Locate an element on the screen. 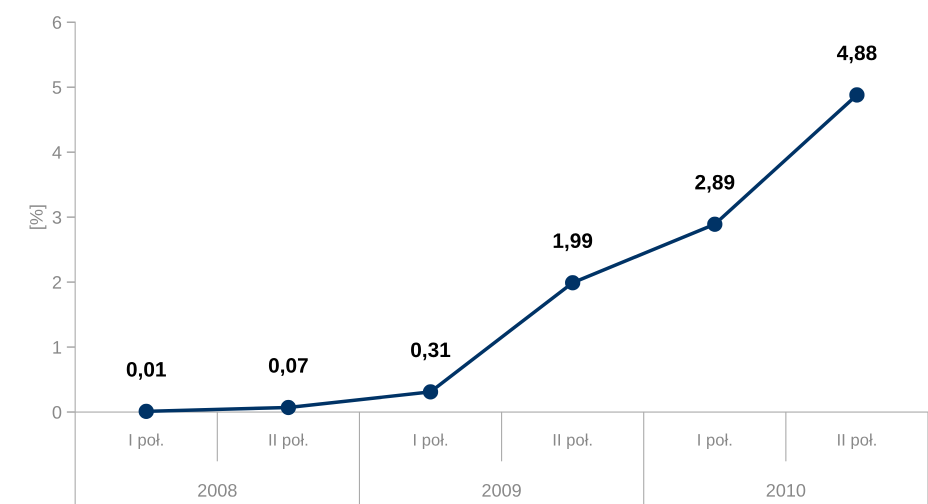 The height and width of the screenshot is (504, 928). y-tick-label: 0 is located at coordinates (57, 412).